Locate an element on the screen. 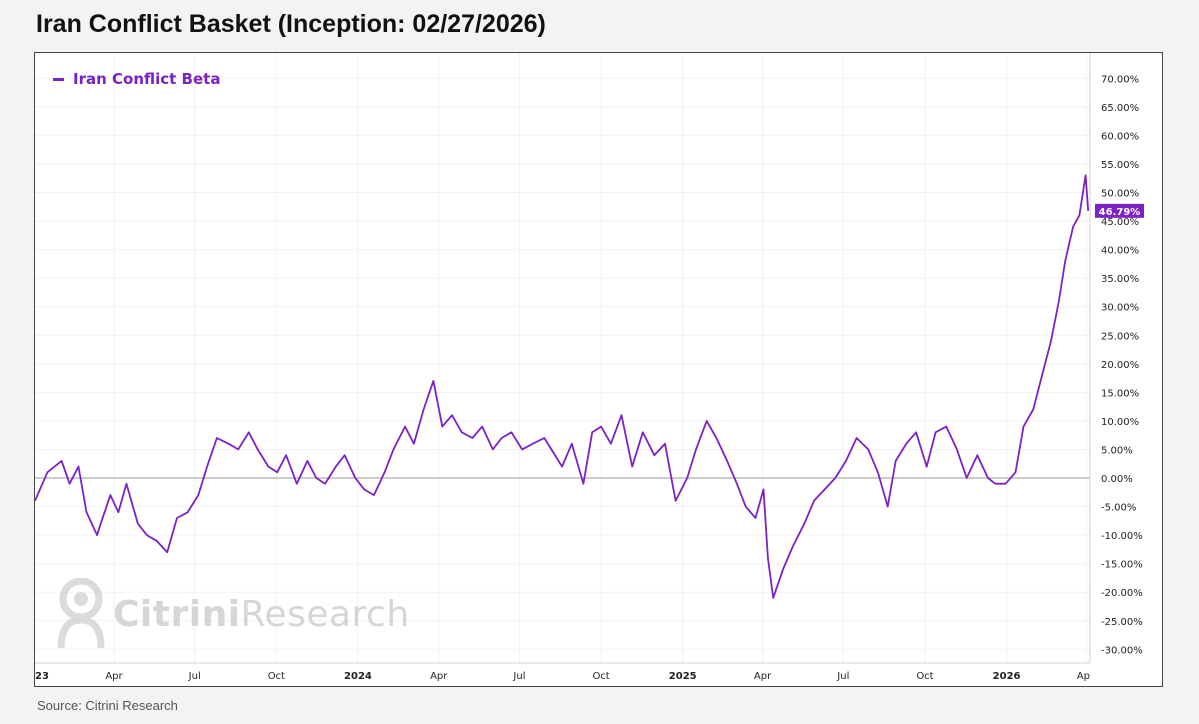  y-tick-label: -30.00% is located at coordinates (1122, 650).